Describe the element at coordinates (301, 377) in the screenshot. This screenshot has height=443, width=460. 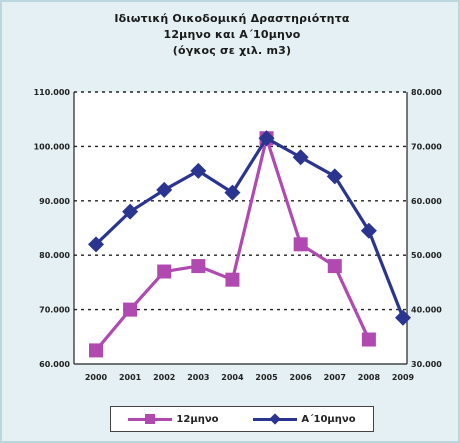
I see `x-tick-label: 2006` at that location.